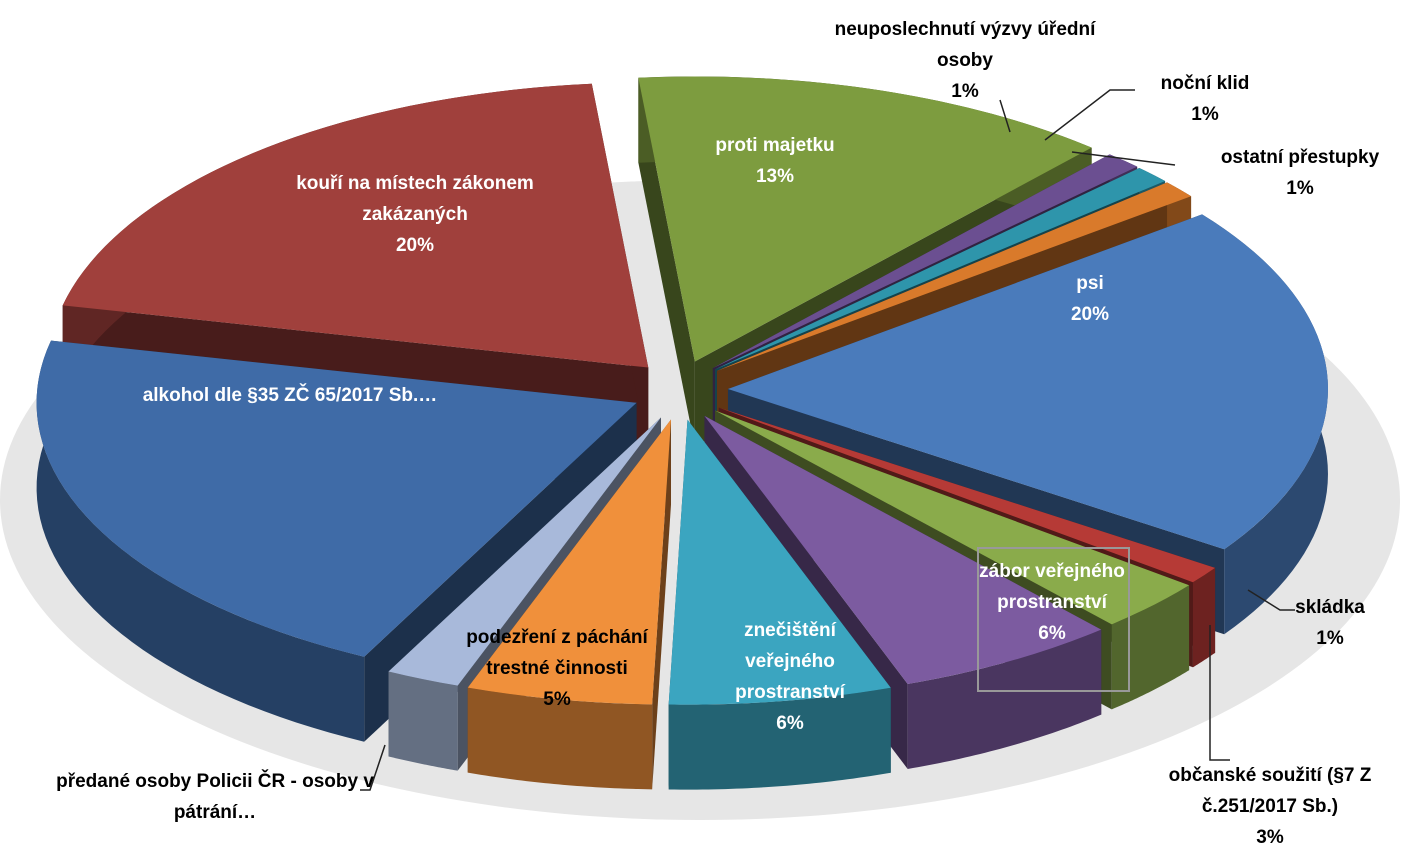  What do you see at coordinates (1090, 283) in the screenshot?
I see `category-label: psi` at bounding box center [1090, 283].